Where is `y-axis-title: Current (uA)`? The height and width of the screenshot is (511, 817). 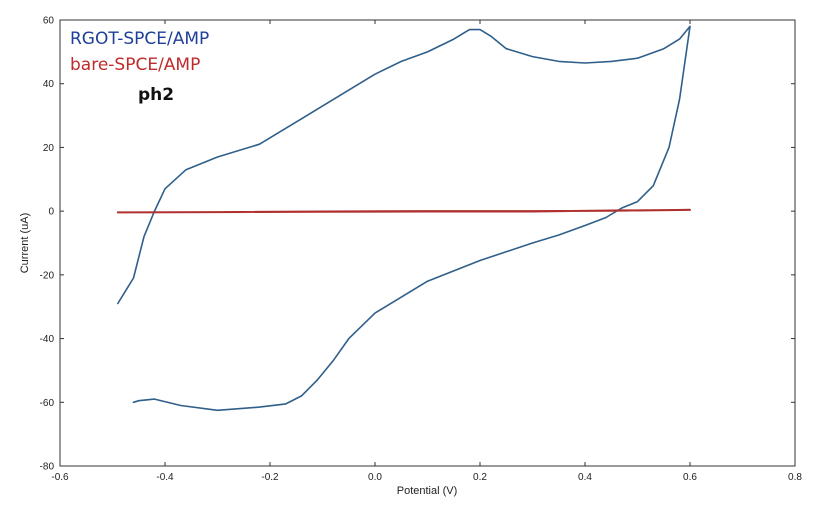
y-axis-title: Current (uA) is located at coordinates (25, 243).